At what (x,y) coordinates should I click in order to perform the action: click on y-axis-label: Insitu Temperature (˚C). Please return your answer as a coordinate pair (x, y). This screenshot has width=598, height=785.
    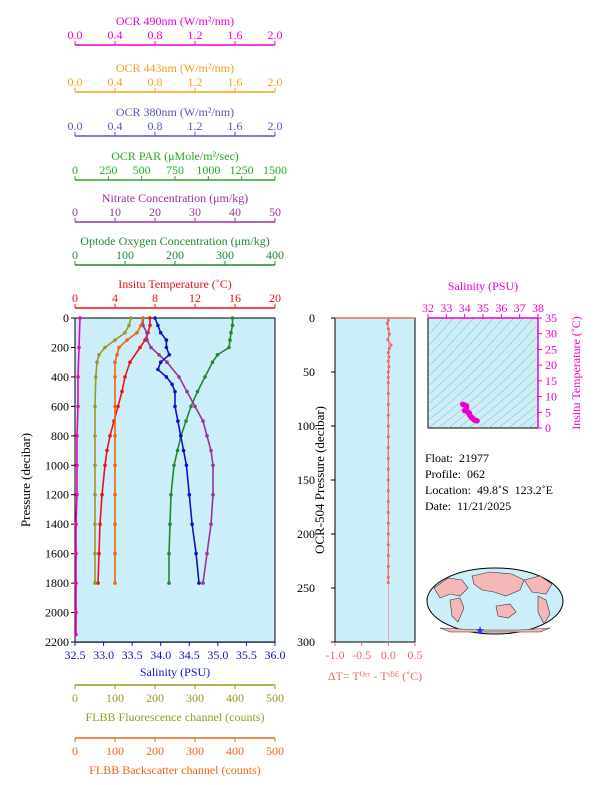
    Looking at the image, I should click on (576, 373).